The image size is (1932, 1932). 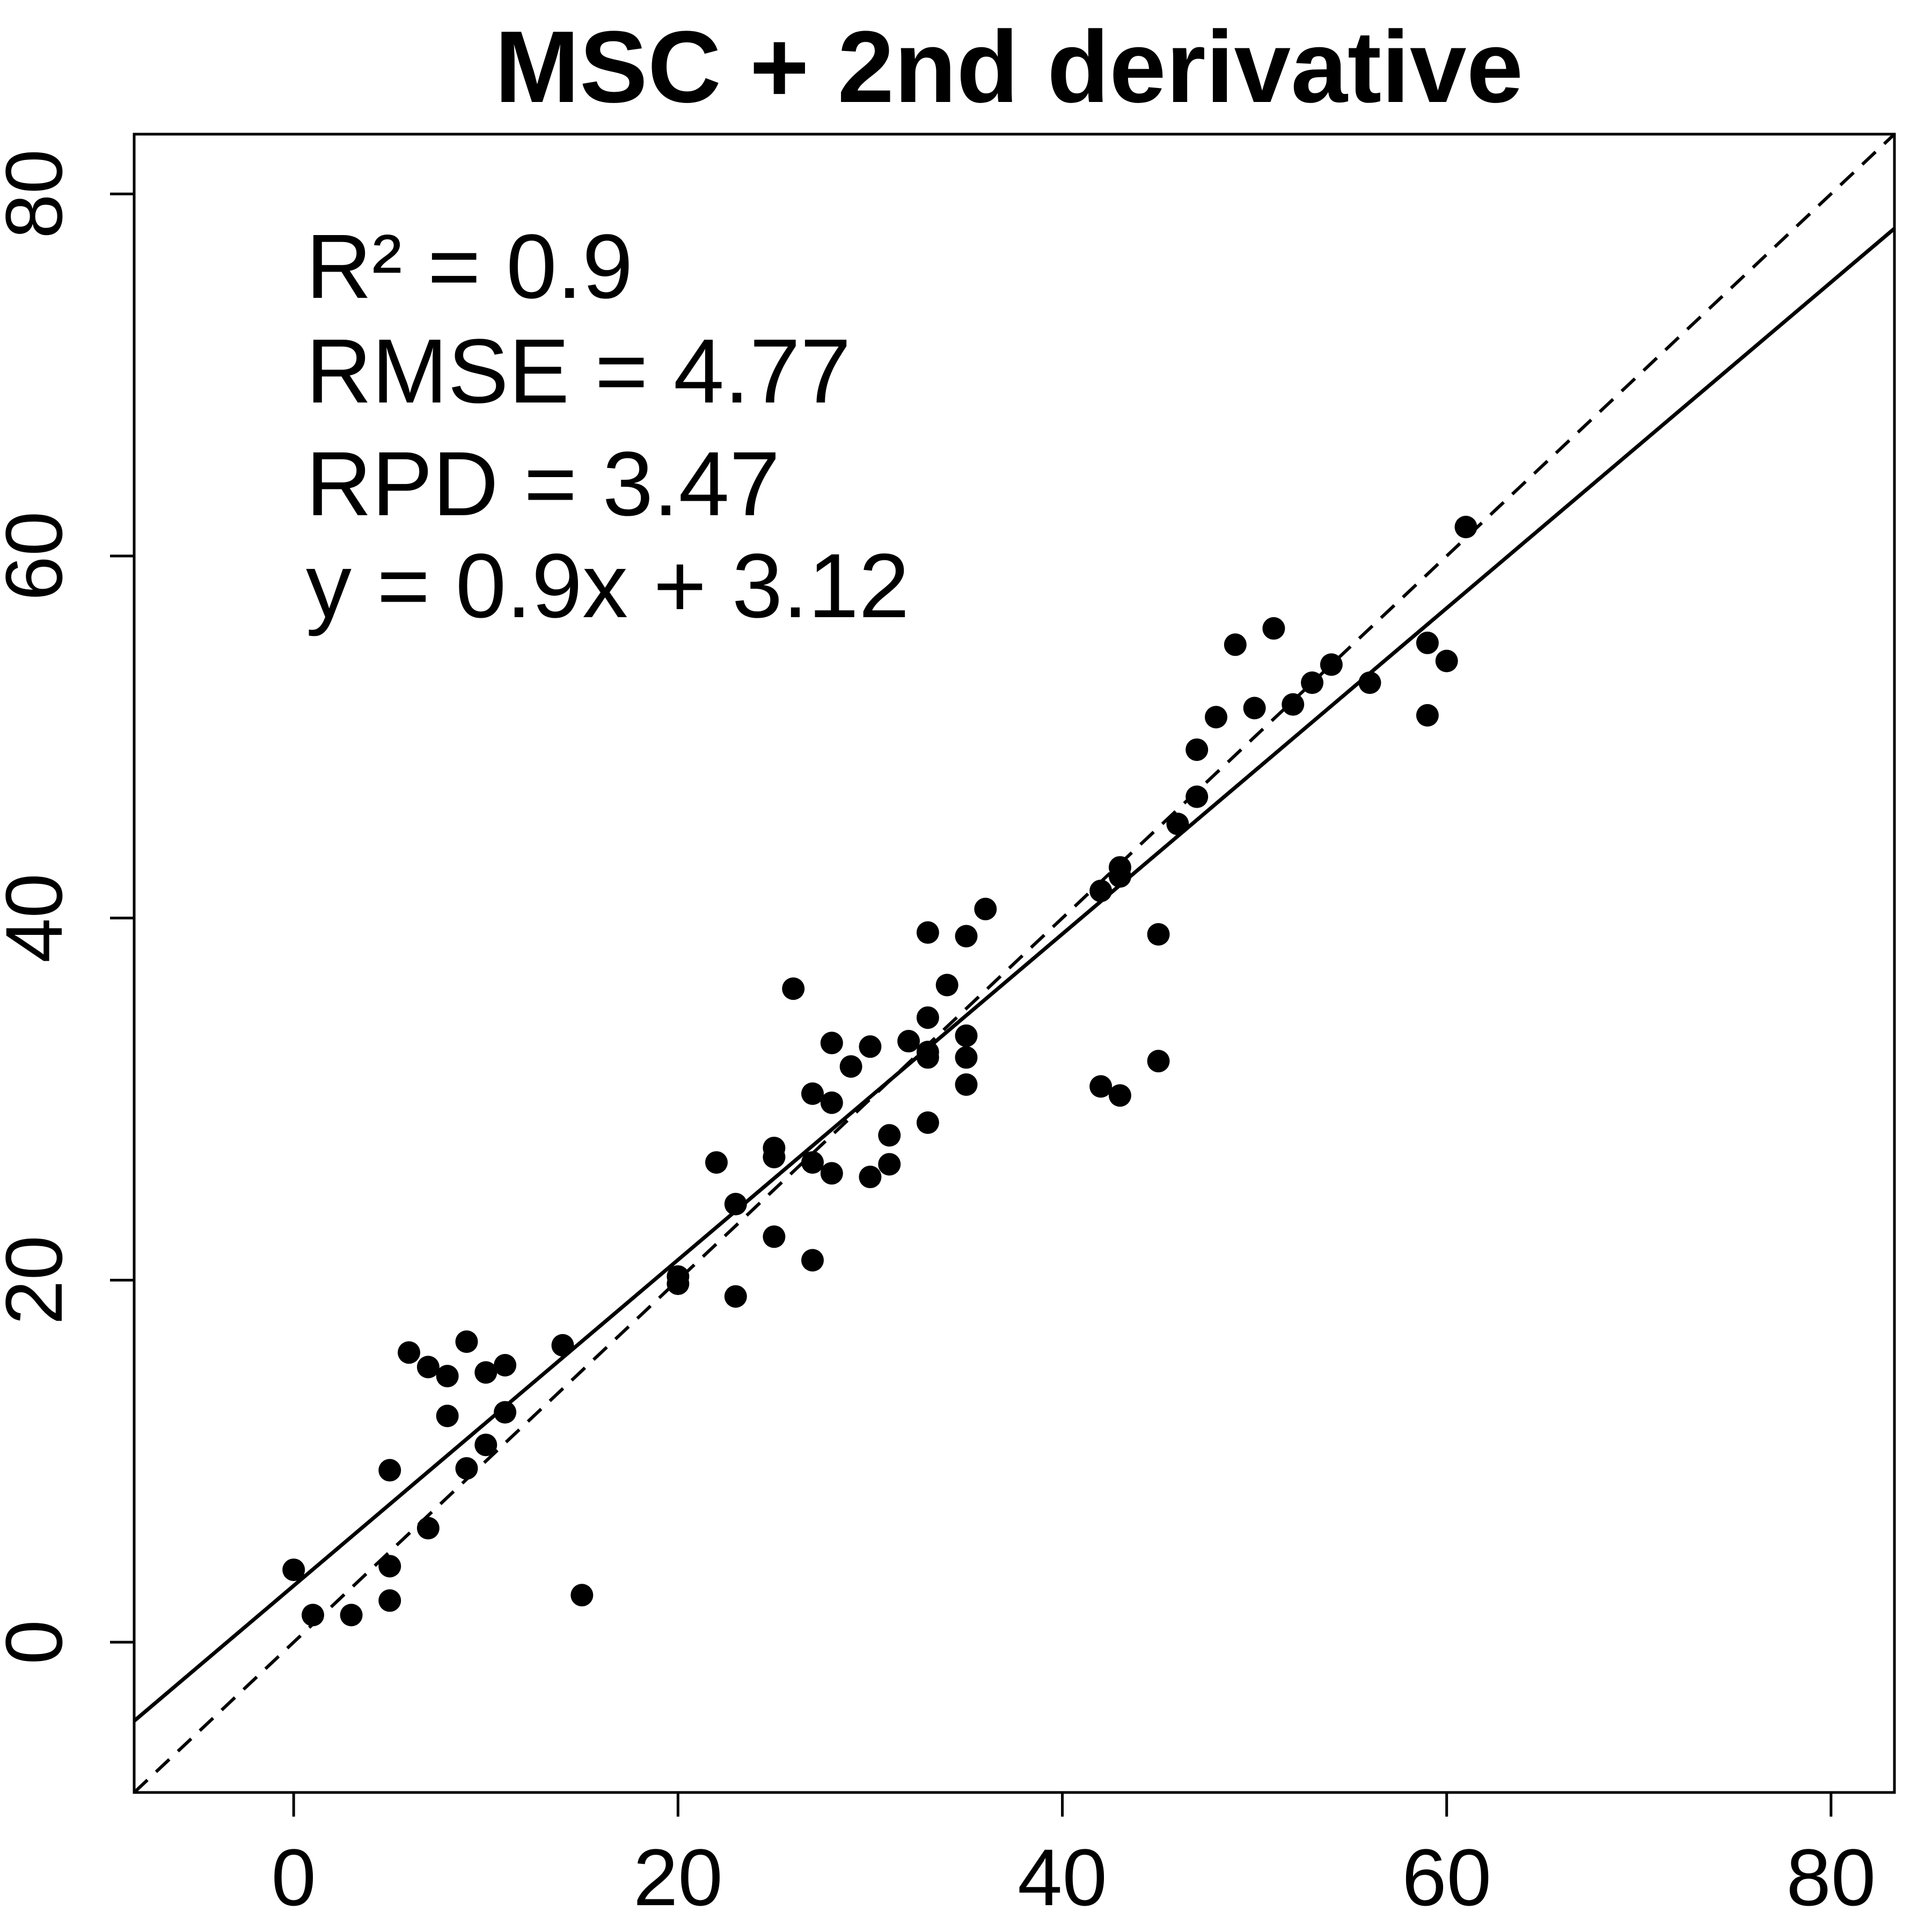 I want to click on x-tick-label: 60, so click(x=1446, y=1877).